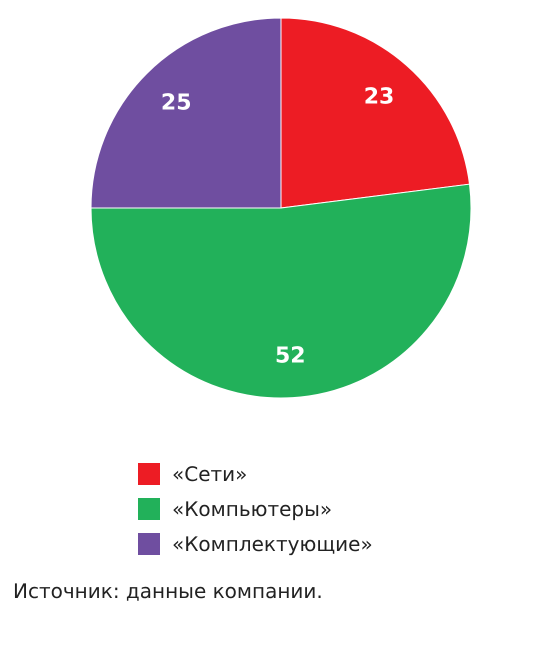  What do you see at coordinates (252, 509) in the screenshot?
I see `legend-label: «Компьютеры»` at bounding box center [252, 509].